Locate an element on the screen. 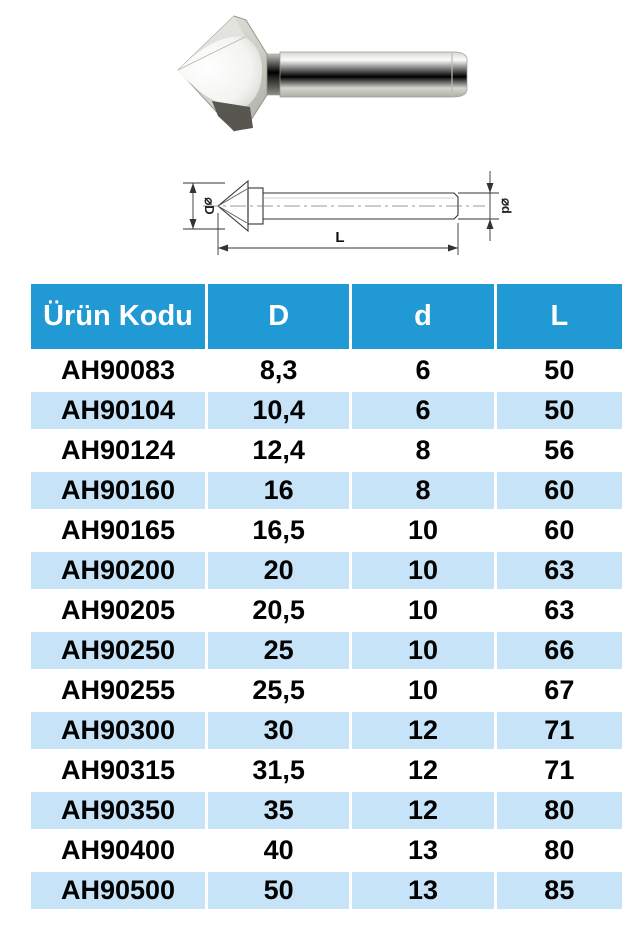 The height and width of the screenshot is (946, 625). cell-D: 31,5 is located at coordinates (278, 770).